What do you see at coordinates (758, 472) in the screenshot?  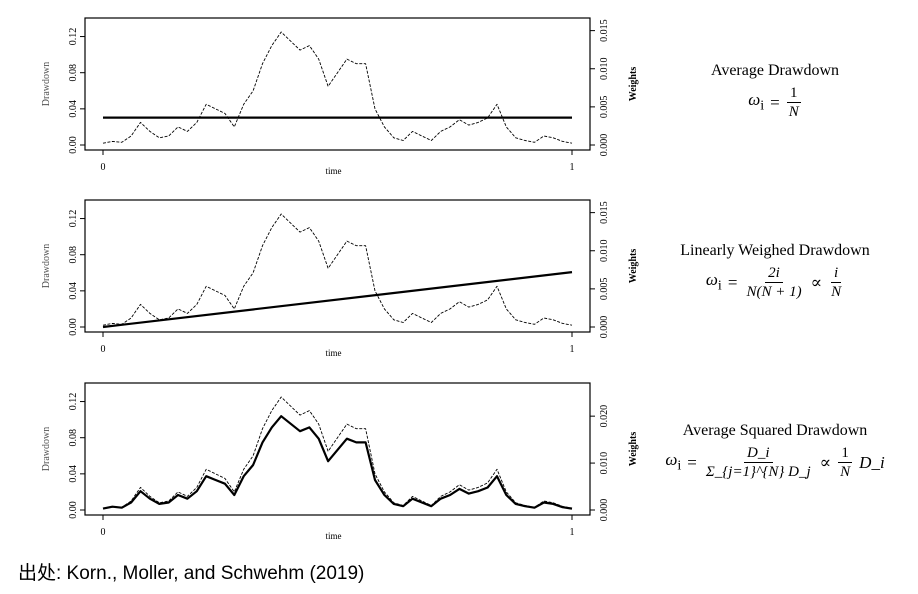 I see `formula-denominator: Σ_{j=1}^{N} D_j` at bounding box center [758, 472].